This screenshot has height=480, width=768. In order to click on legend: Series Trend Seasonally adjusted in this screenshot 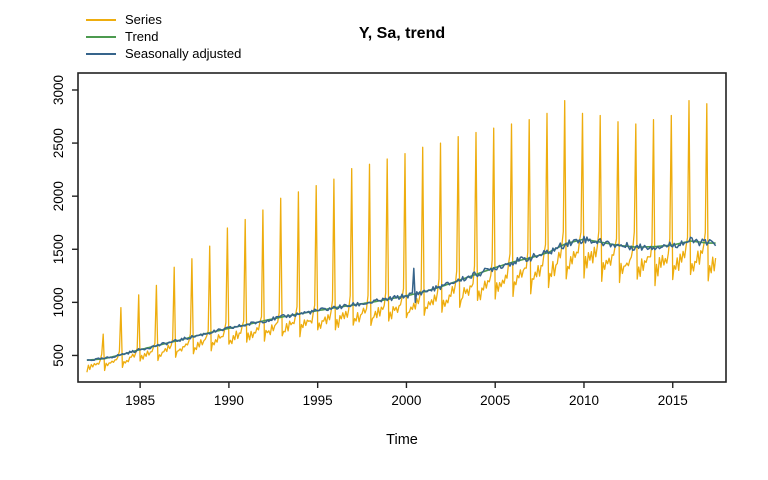, I will do `click(163, 36)`.